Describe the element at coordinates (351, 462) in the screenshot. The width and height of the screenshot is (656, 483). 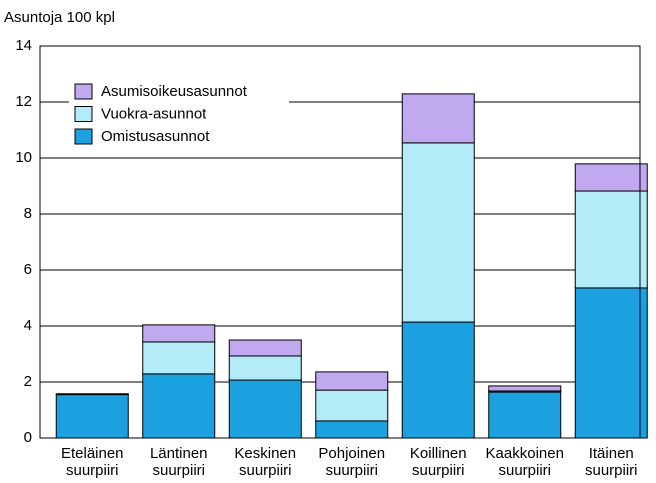
I see `x-tick-label: Pohjoinen suurpiiri` at that location.